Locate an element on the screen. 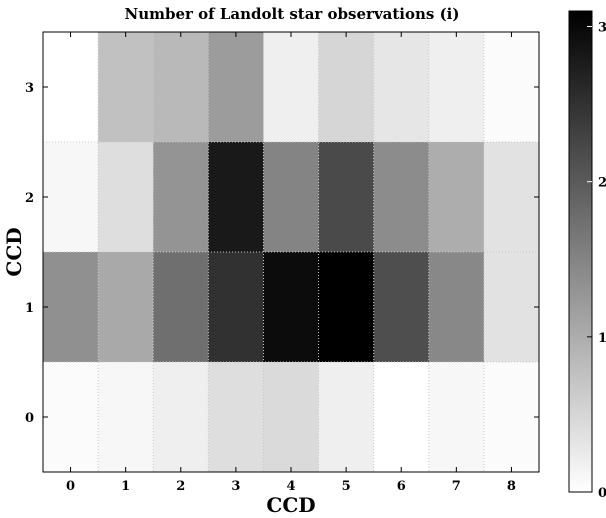 The width and height of the screenshot is (606, 518). x-axis-label: CCD is located at coordinates (290, 505).